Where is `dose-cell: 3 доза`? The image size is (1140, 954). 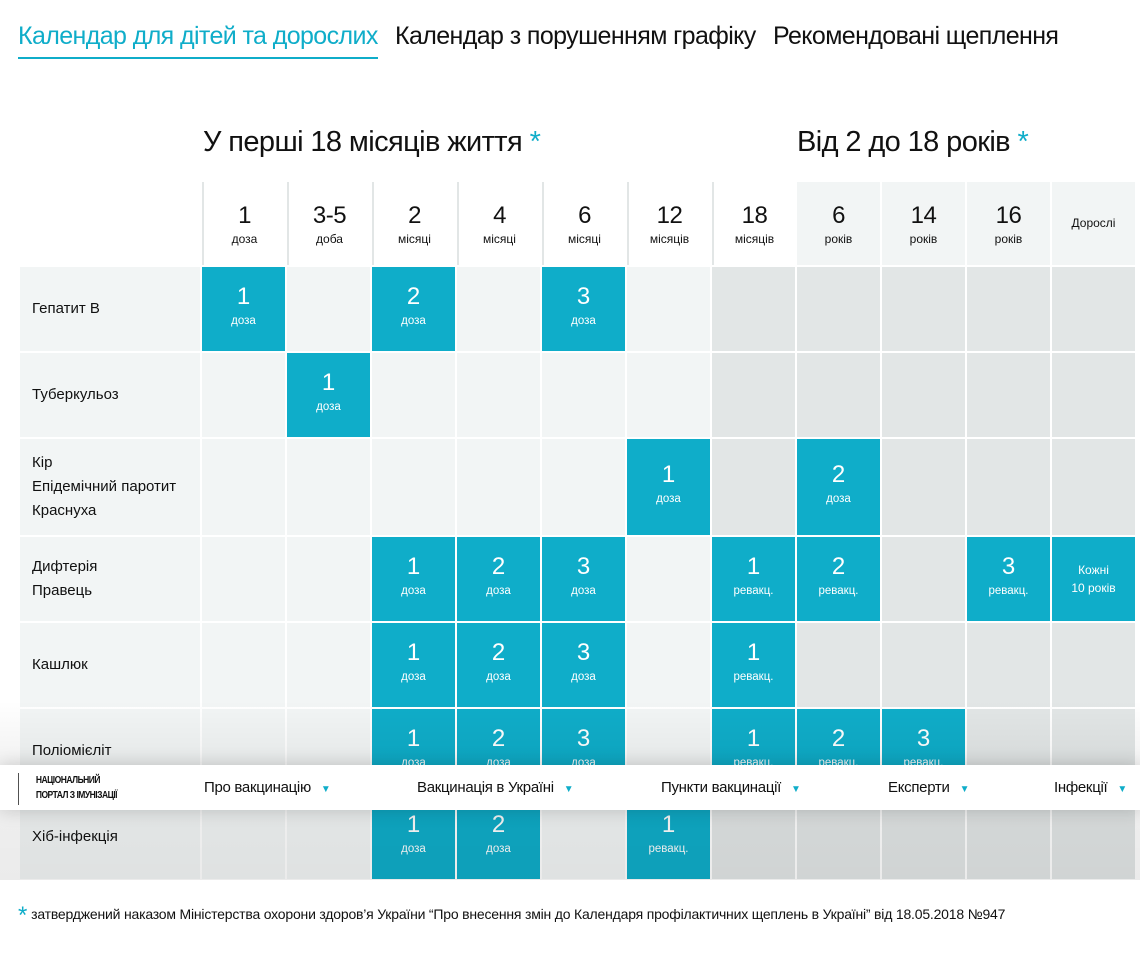
dose-cell: 3 доза is located at coordinates (583, 665).